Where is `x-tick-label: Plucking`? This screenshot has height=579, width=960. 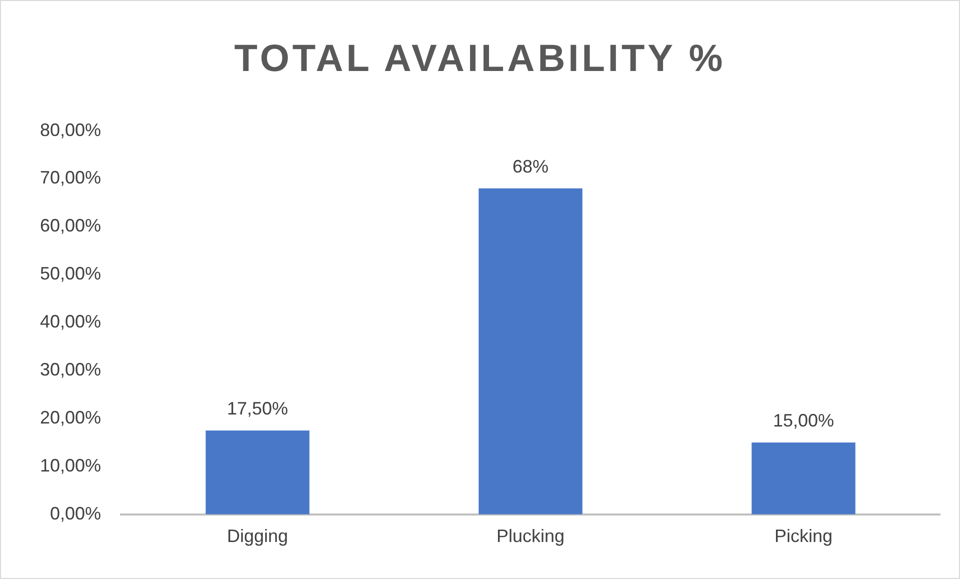
x-tick-label: Plucking is located at coordinates (530, 536).